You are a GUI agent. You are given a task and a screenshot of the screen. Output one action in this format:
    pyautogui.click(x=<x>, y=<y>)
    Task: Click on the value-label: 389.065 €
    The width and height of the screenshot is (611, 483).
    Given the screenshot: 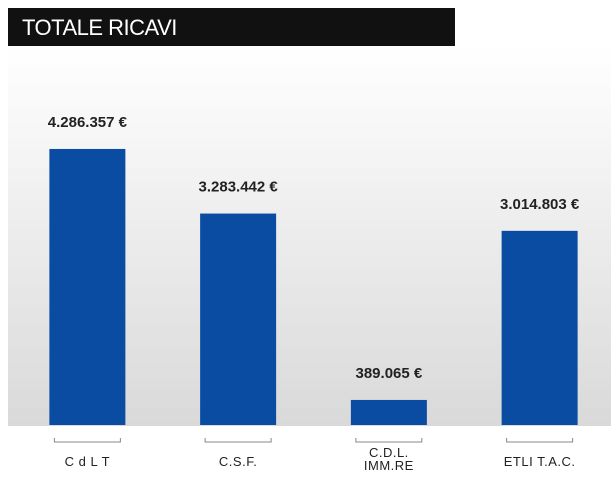 What is the action you would take?
    pyautogui.click(x=389, y=373)
    